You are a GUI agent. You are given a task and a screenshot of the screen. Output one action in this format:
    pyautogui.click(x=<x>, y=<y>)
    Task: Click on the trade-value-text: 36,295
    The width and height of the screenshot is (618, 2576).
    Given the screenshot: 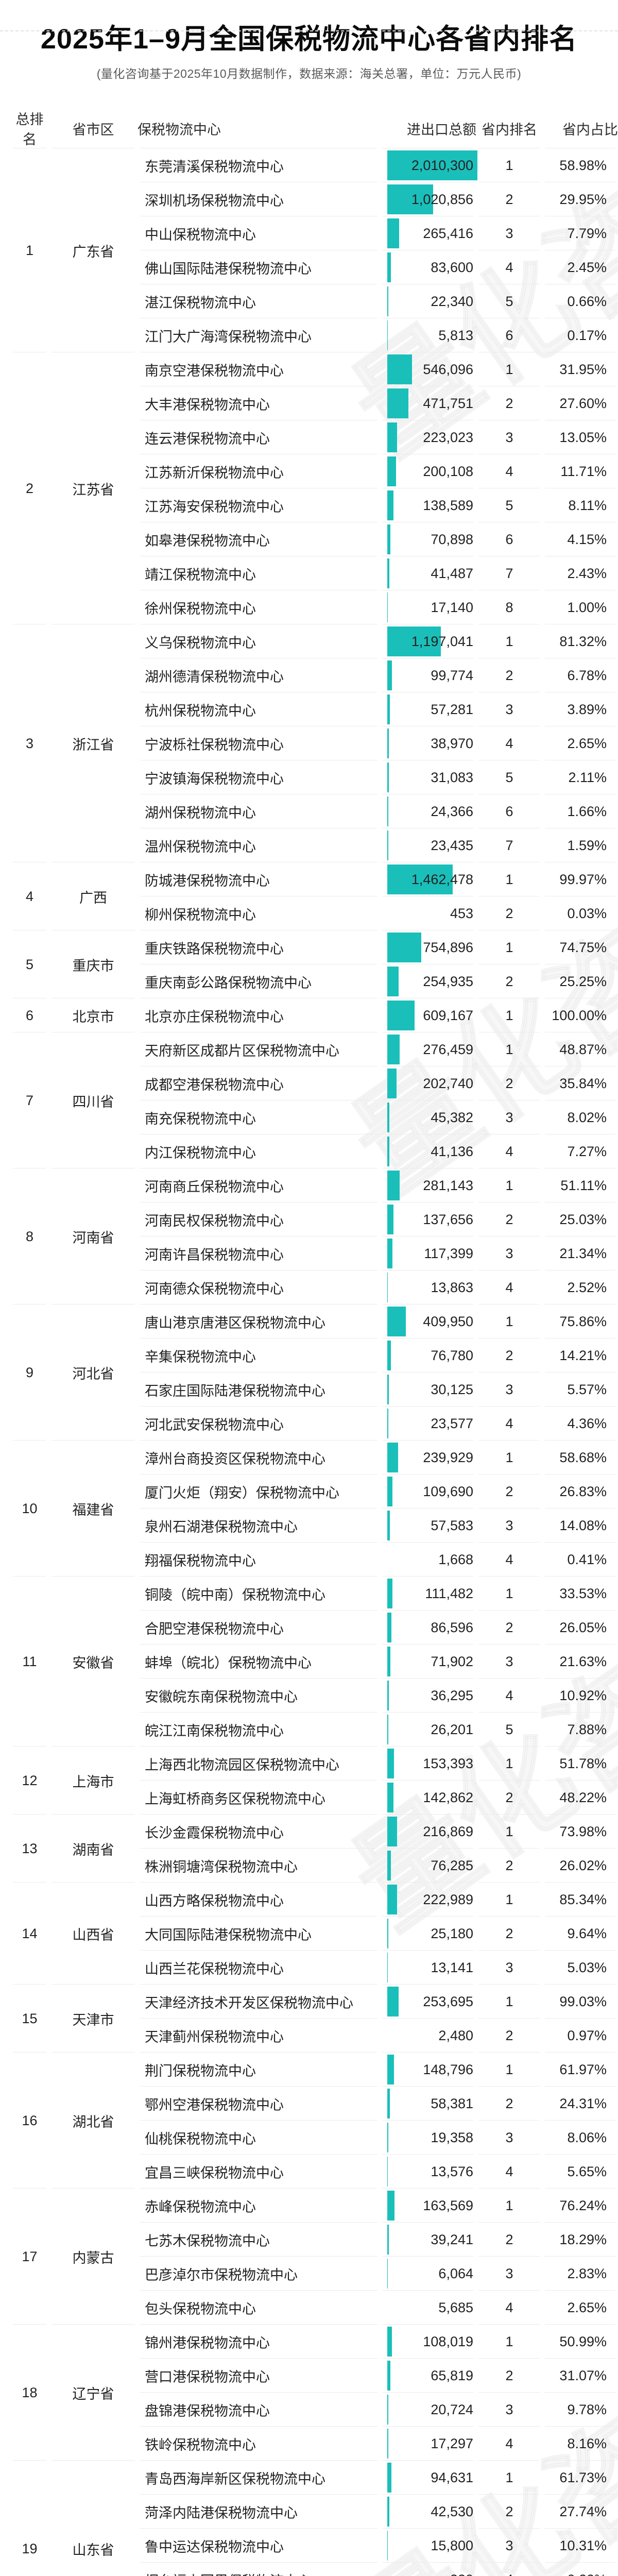 What is the action you would take?
    pyautogui.click(x=452, y=1695)
    